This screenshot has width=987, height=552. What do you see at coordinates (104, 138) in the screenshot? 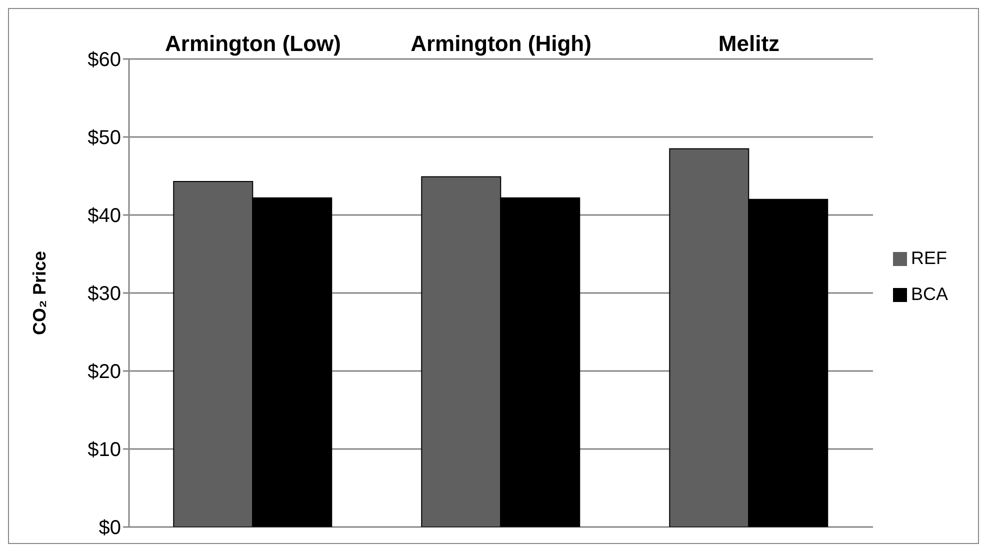
I see `y-tick-label: $50` at bounding box center [104, 138].